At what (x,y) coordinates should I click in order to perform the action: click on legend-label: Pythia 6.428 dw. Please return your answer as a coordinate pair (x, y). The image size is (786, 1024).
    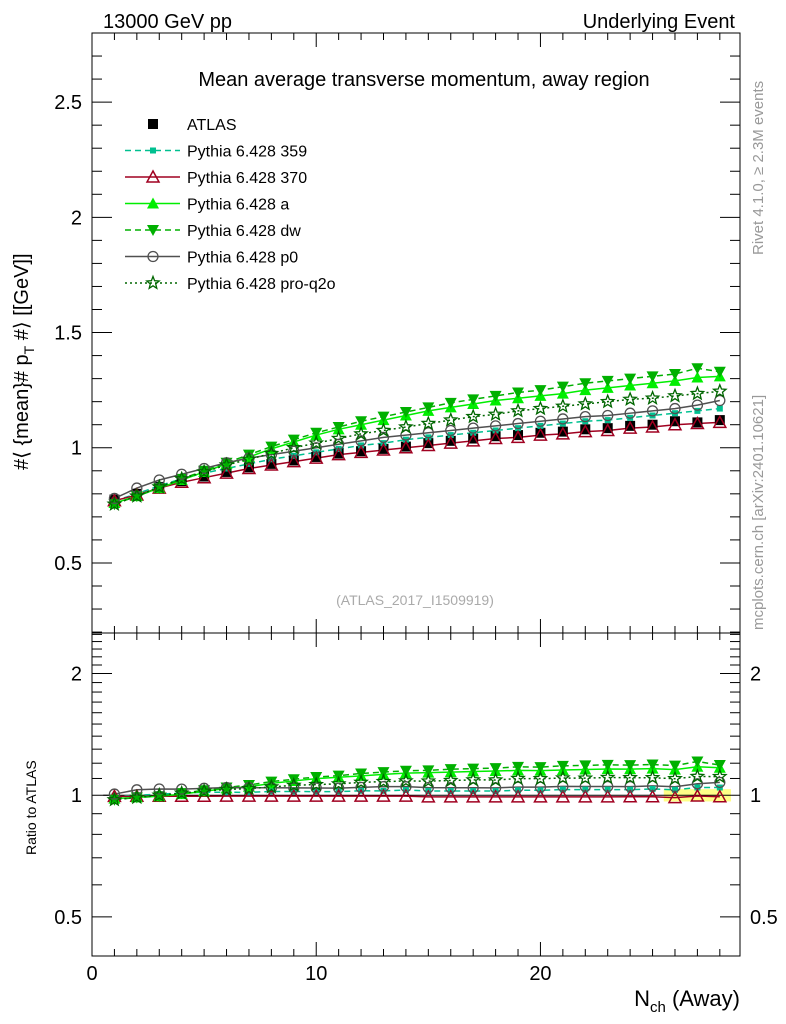
    Looking at the image, I should click on (244, 231).